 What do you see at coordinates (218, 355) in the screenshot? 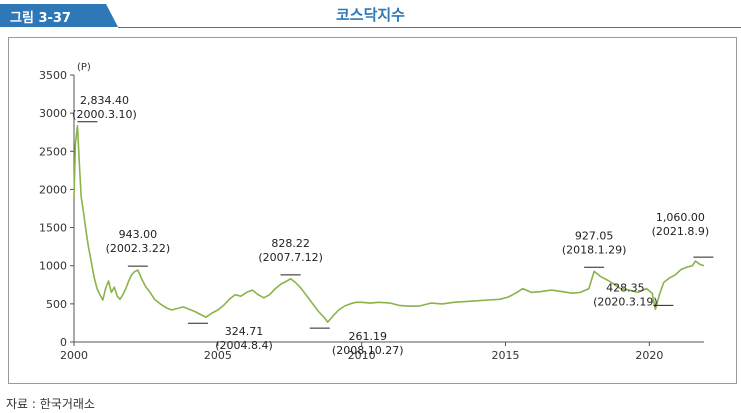
I see `x-tick-label: 2005` at bounding box center [218, 355].